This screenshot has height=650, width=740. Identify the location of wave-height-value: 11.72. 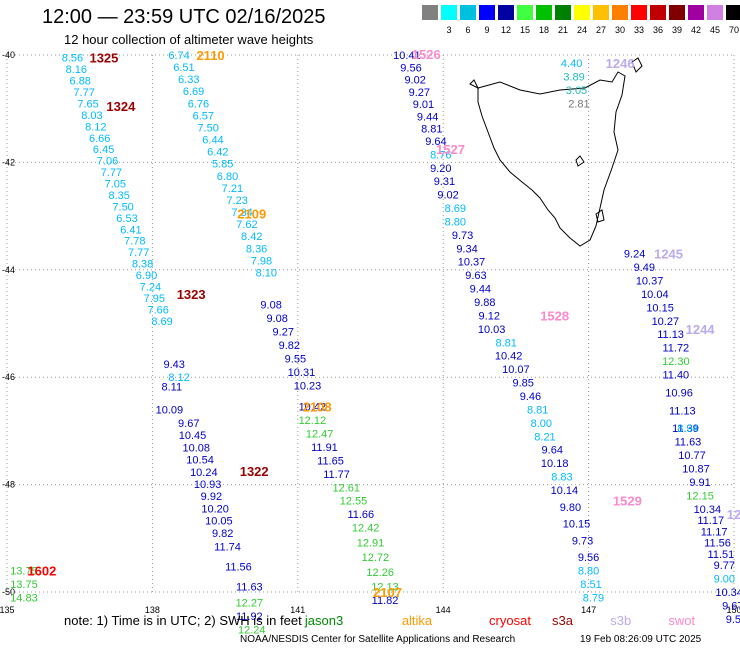
(675, 349).